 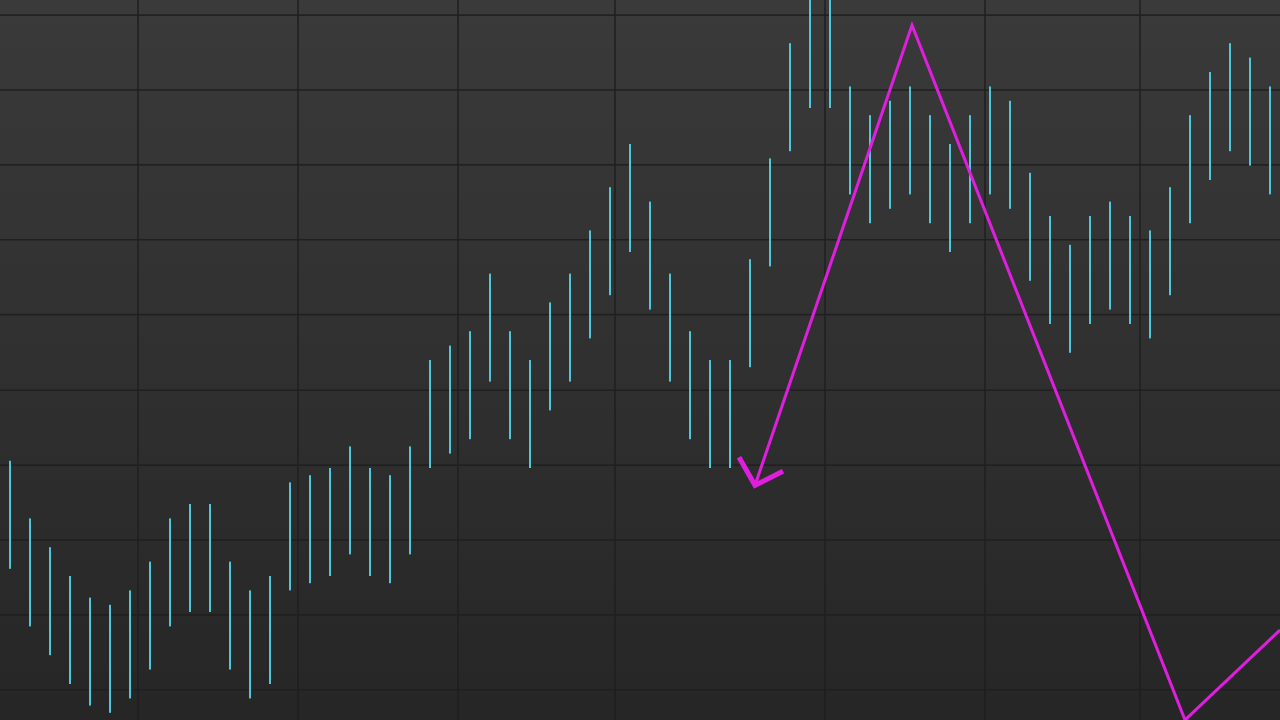 I want to click on arrow-head, so click(x=760, y=472).